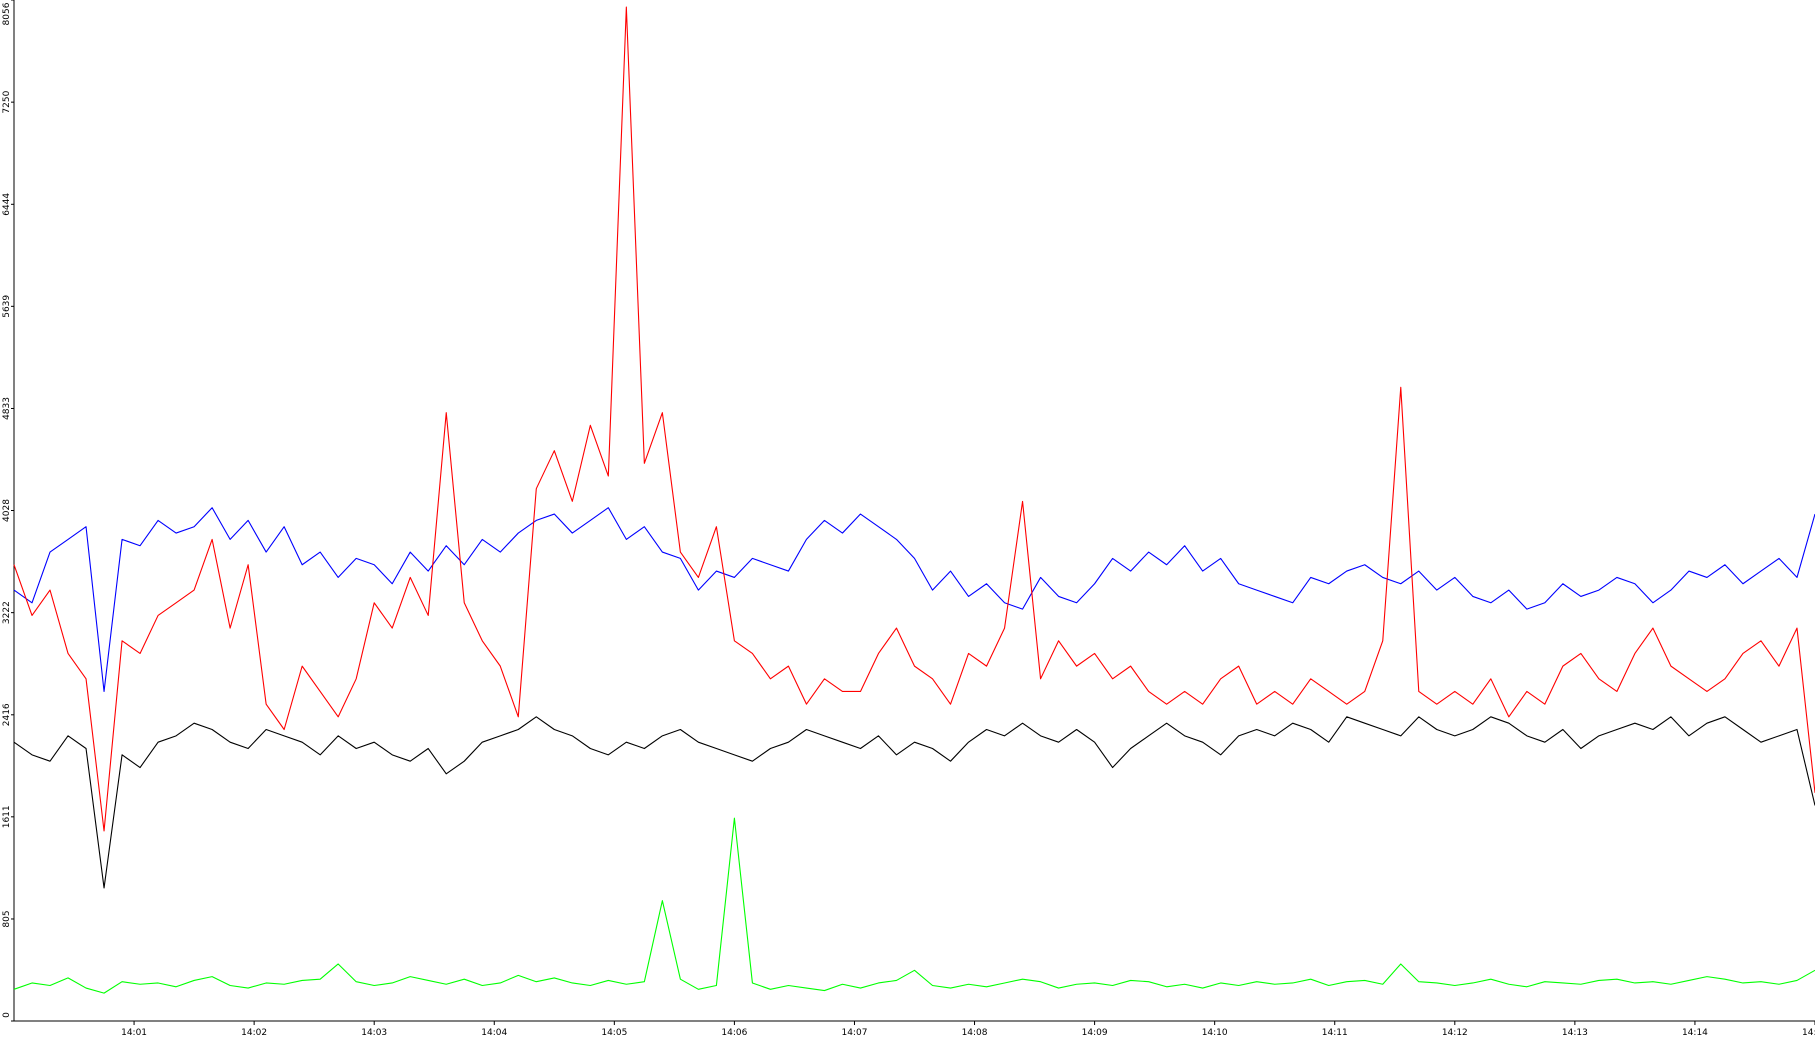 This screenshot has height=1039, width=1815. Describe the element at coordinates (134, 1033) in the screenshot. I see `x-tick-label: 14:01` at that location.